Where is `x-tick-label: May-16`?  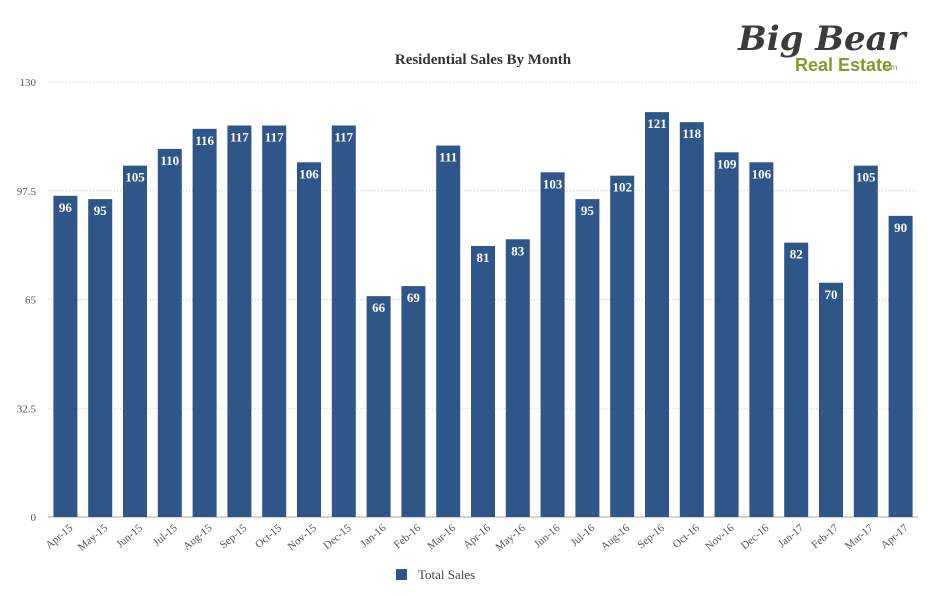
x-tick-label: May-16 is located at coordinates (510, 538).